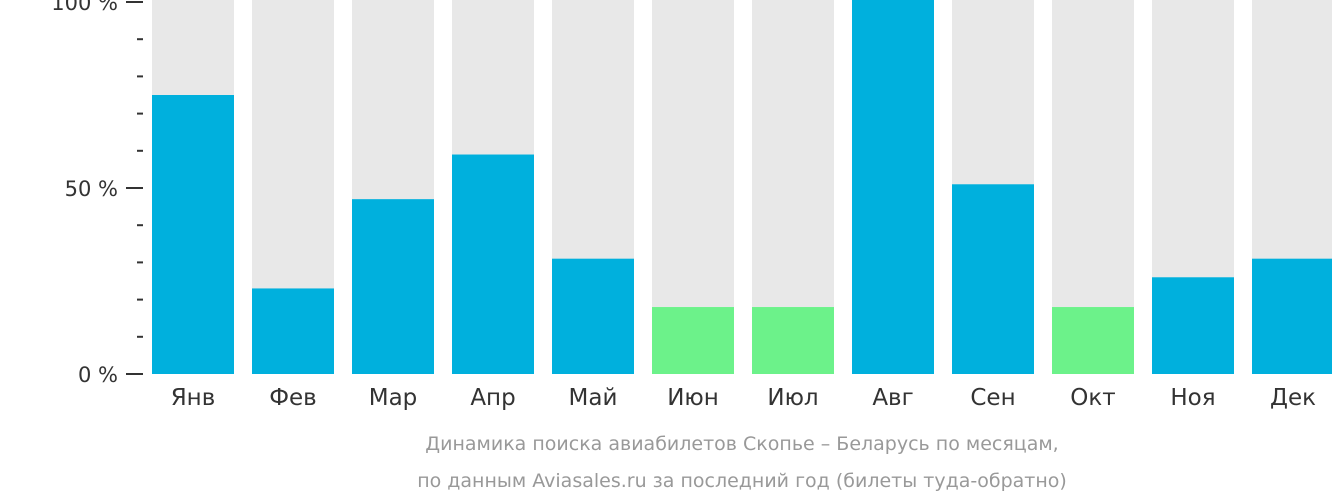 Image resolution: width=1332 pixels, height=502 pixels. What do you see at coordinates (98, 375) in the screenshot?
I see `y-tick-label: 0 %` at bounding box center [98, 375].